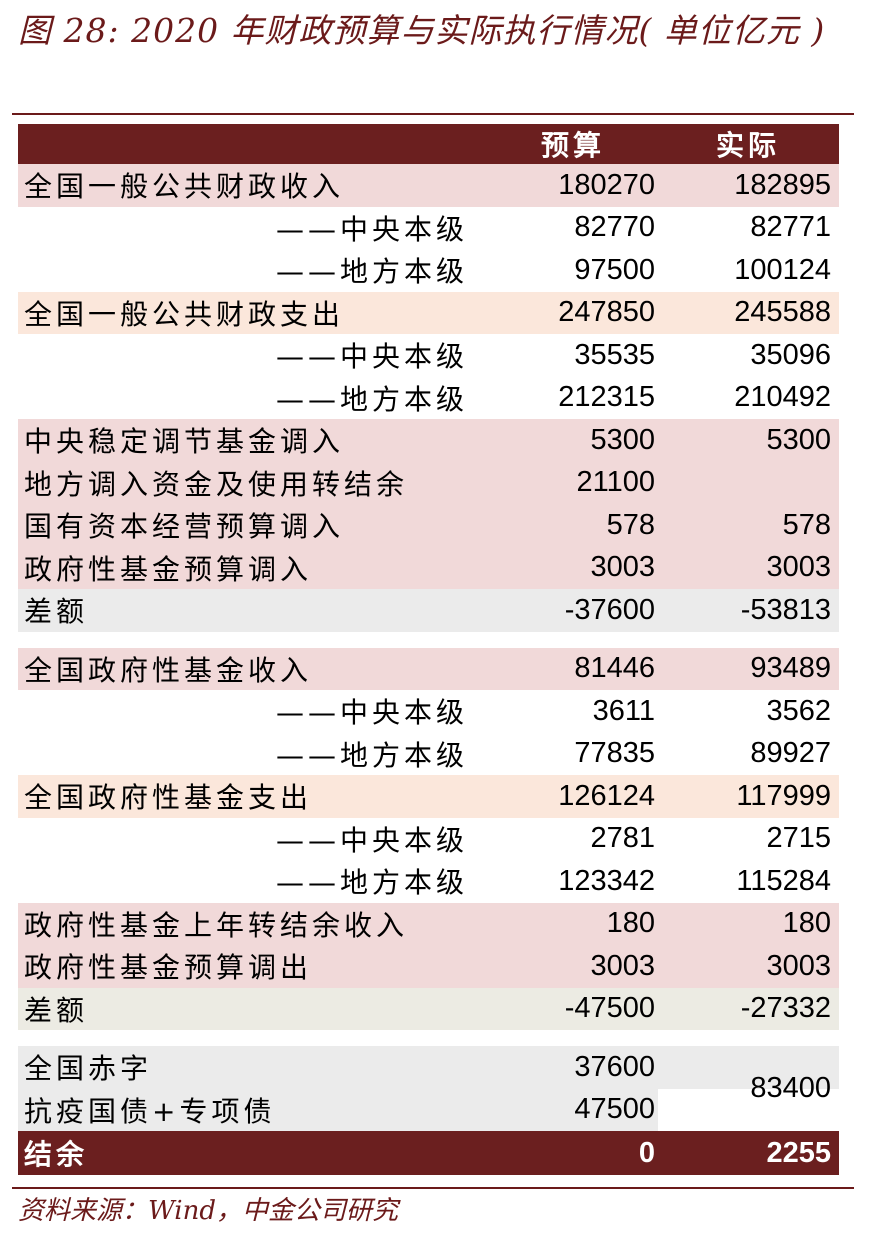 This screenshot has width=875, height=1255. What do you see at coordinates (614, 1066) in the screenshot?
I see `budget-value: 37600` at bounding box center [614, 1066].